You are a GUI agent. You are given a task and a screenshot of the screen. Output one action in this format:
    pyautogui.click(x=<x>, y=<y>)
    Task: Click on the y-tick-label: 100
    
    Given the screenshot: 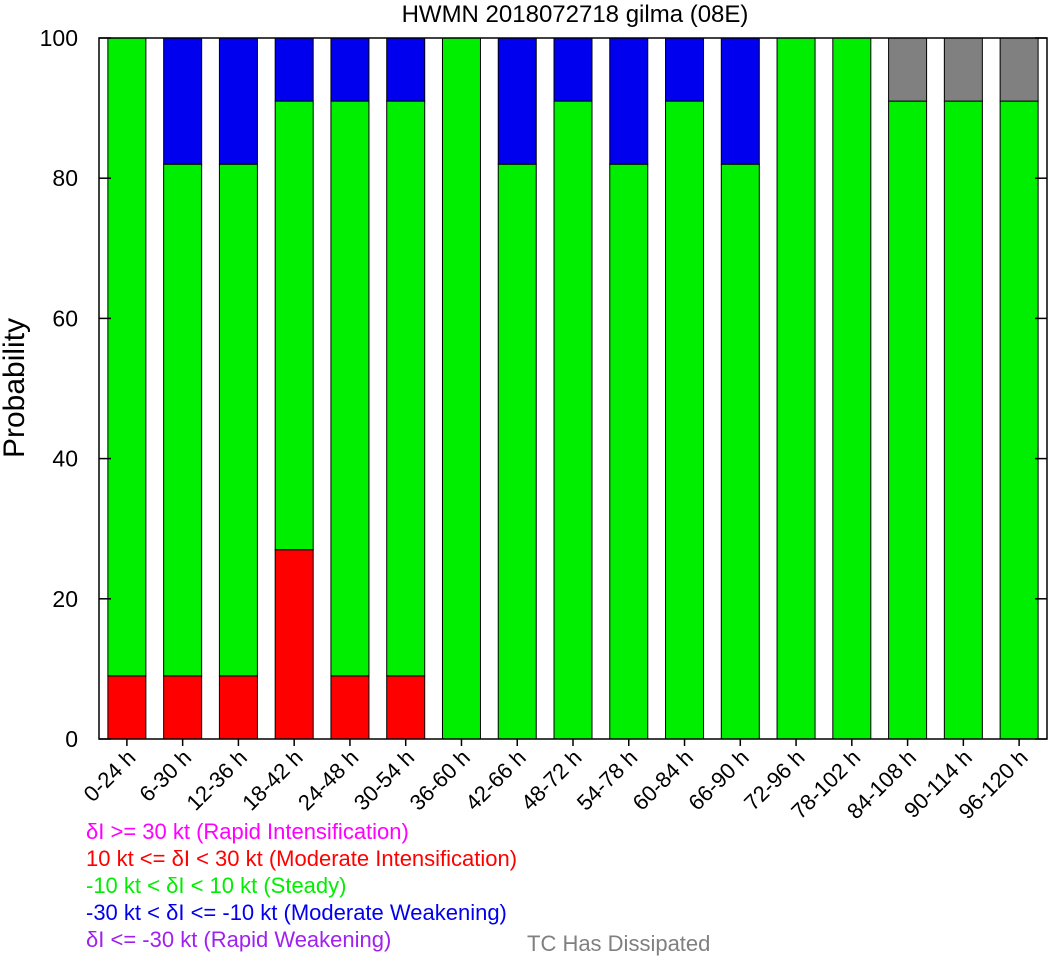 What is the action you would take?
    pyautogui.click(x=59, y=38)
    